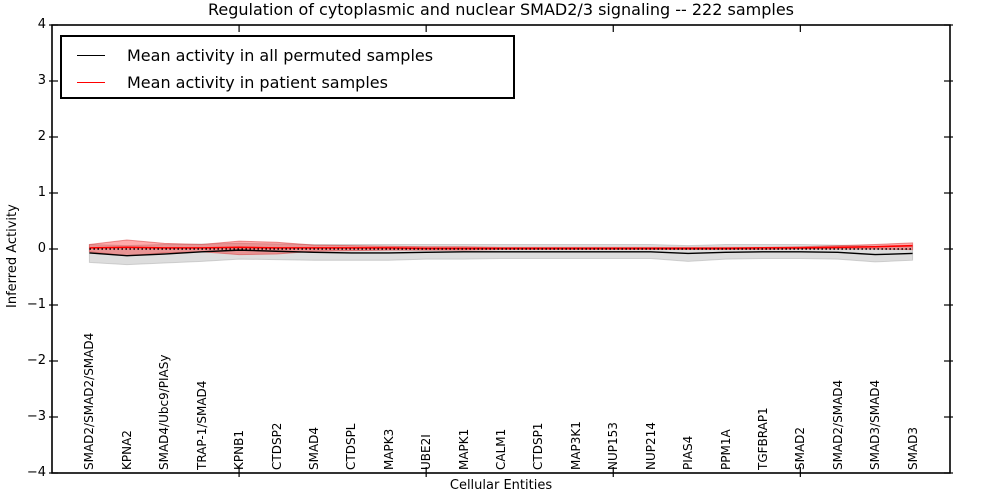  Describe the element at coordinates (41, 80) in the screenshot. I see `y-tick-label: 3` at that location.